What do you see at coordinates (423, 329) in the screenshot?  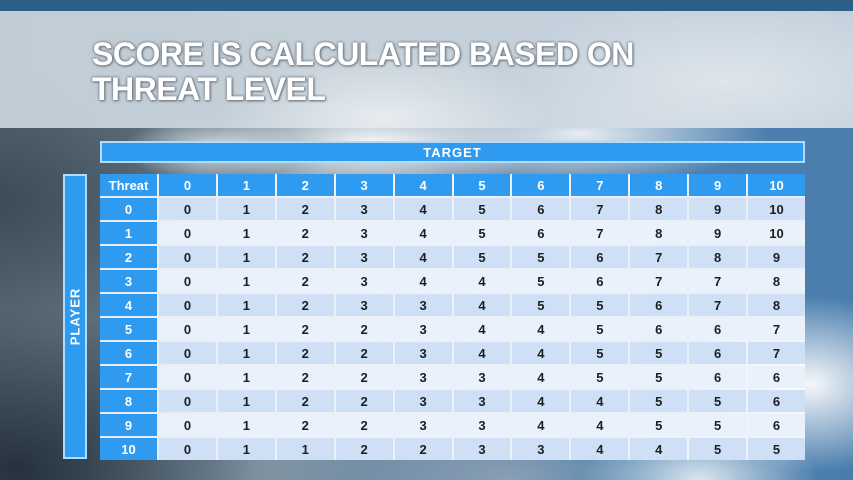 I see `score-cell-r5-c4: 3` at bounding box center [423, 329].